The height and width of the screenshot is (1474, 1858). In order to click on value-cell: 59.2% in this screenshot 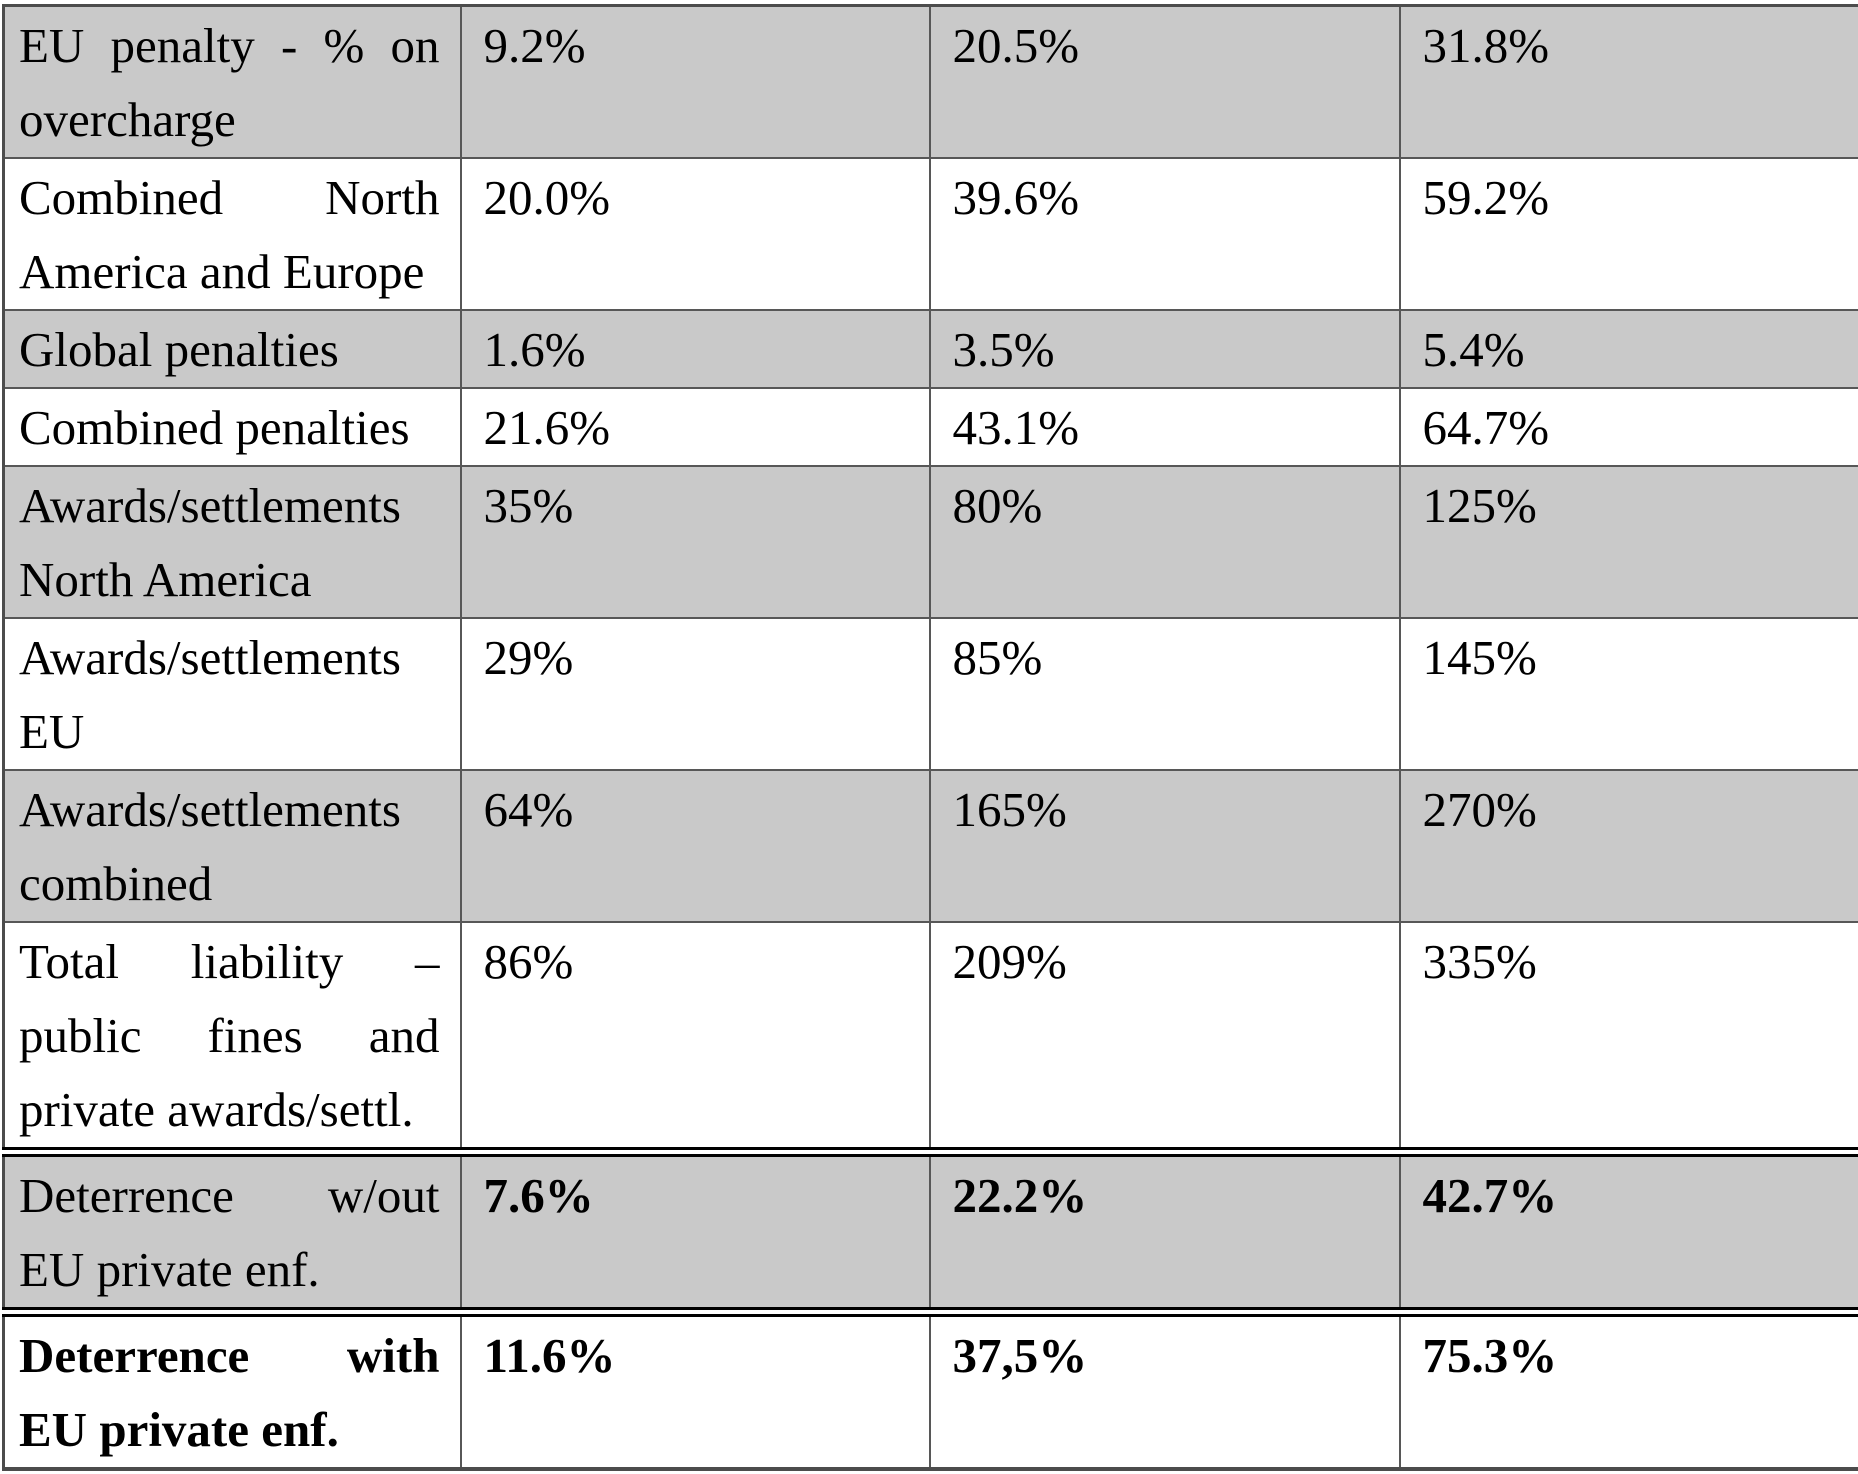, I will do `click(1628, 234)`.